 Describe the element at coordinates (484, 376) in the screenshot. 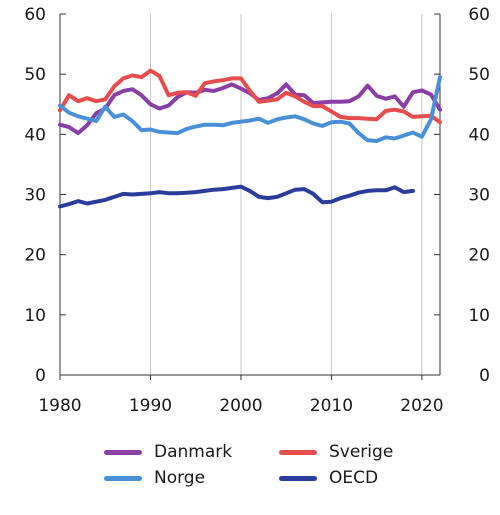

I see `y-tick-label-right-0: 0` at that location.